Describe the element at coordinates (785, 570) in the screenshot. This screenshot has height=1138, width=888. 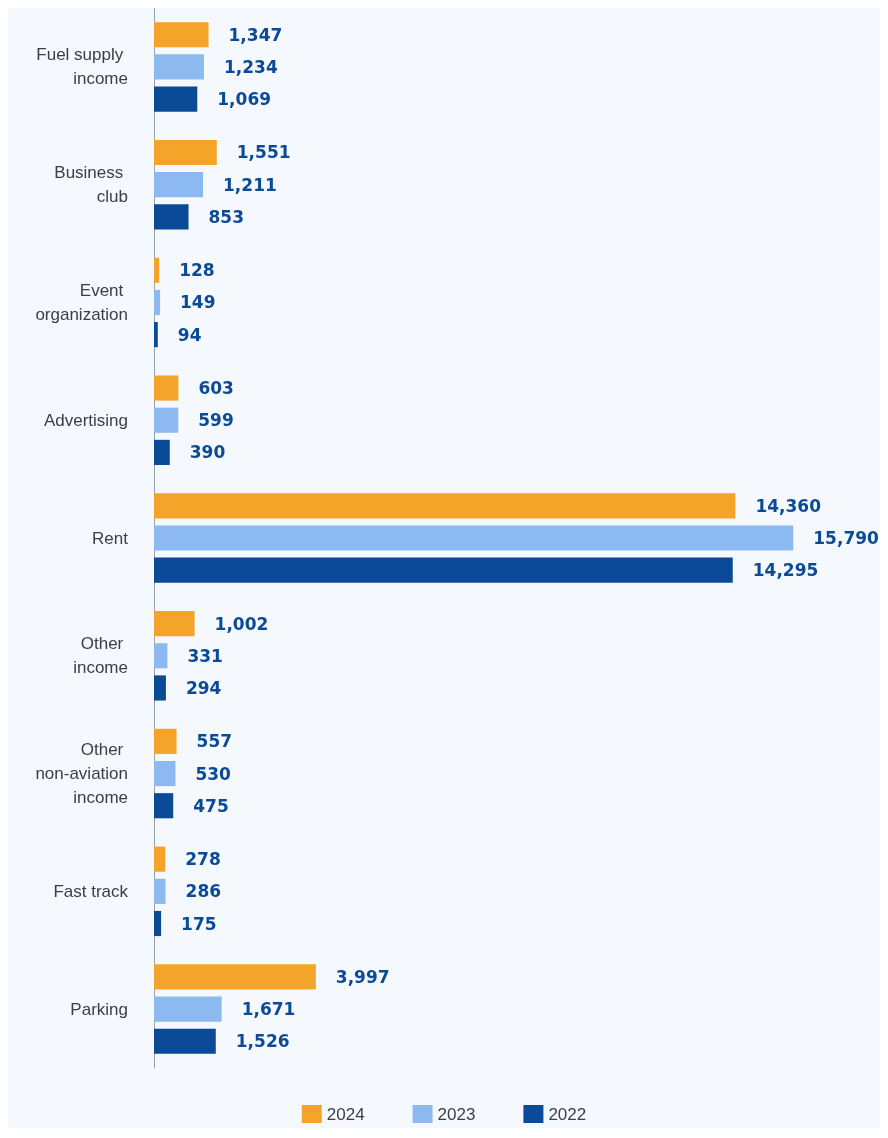
I see `data-label: 14,295` at that location.